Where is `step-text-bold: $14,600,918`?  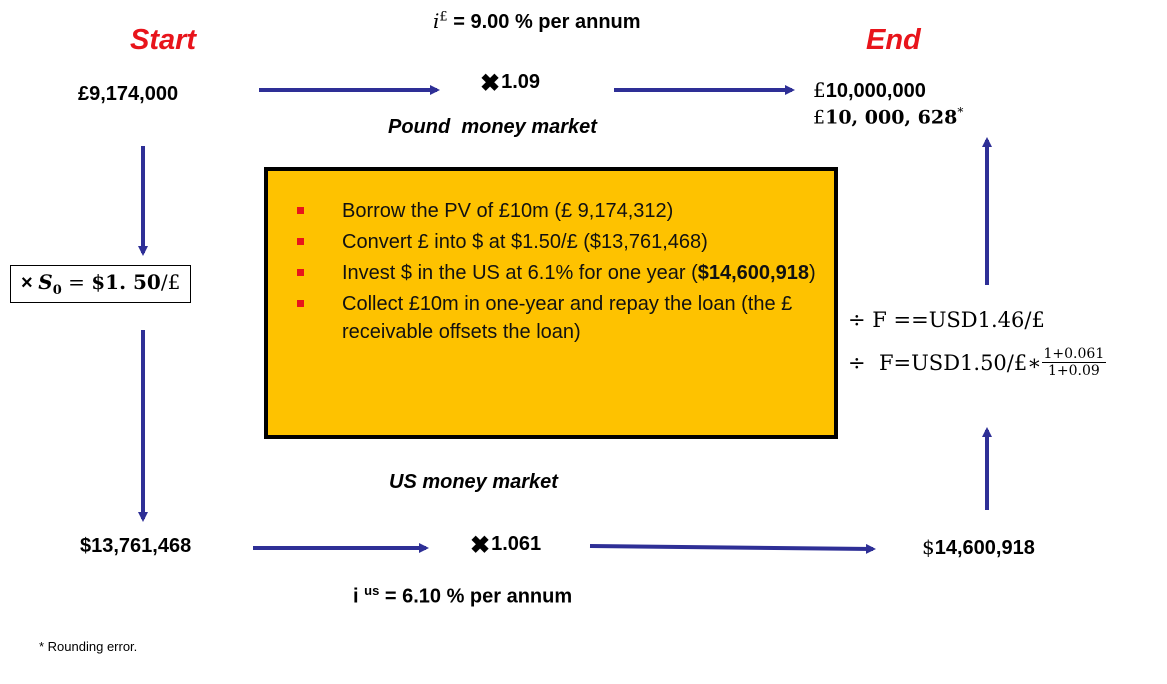
step-text-bold: $14,600,918 is located at coordinates (753, 273).